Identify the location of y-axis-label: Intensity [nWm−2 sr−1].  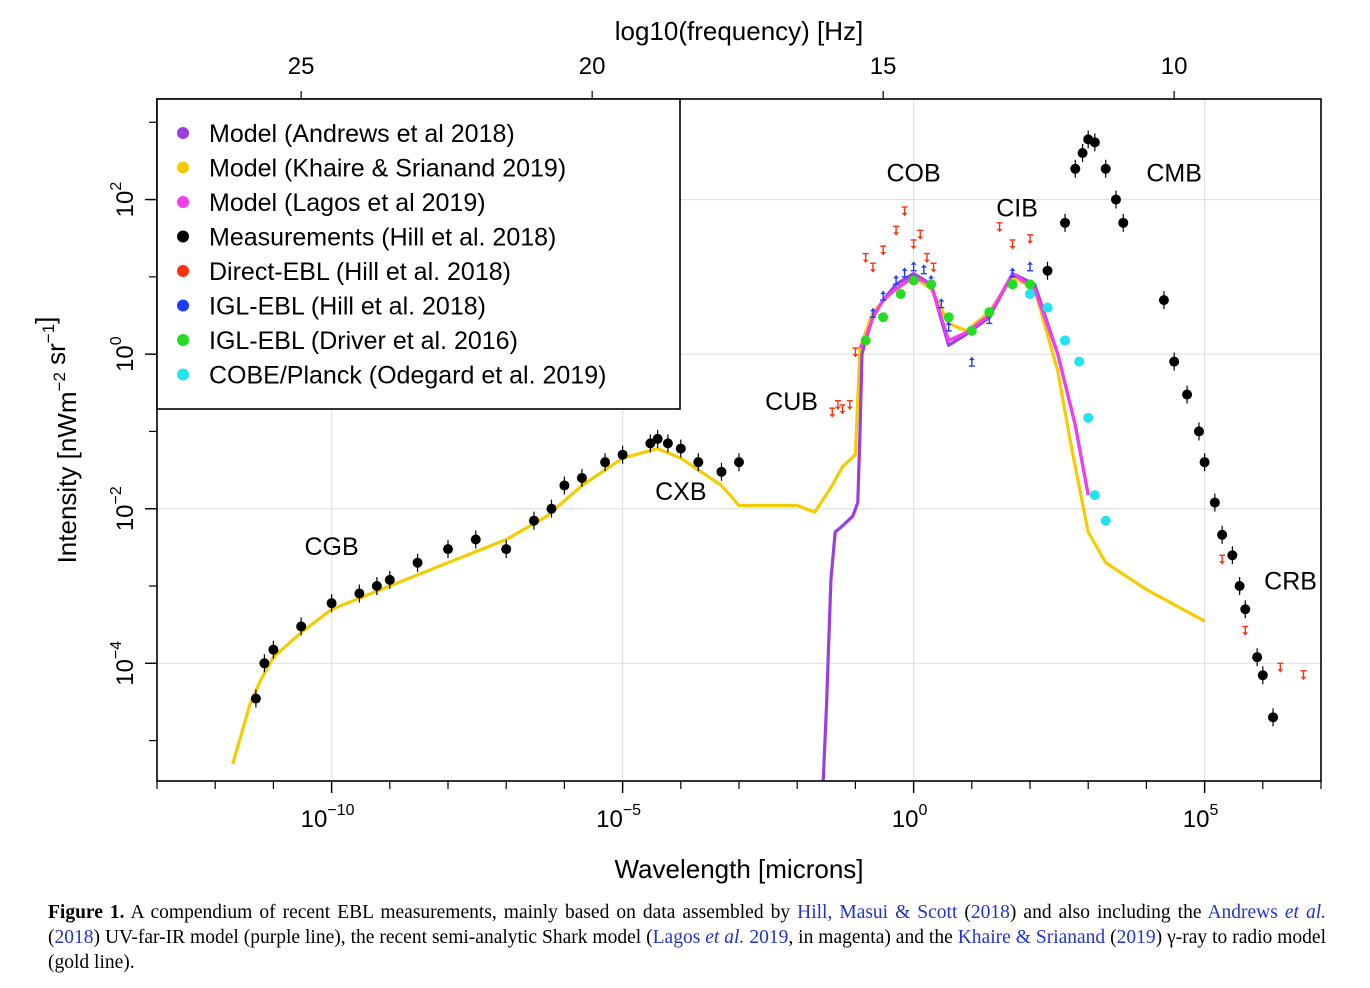
(56, 440).